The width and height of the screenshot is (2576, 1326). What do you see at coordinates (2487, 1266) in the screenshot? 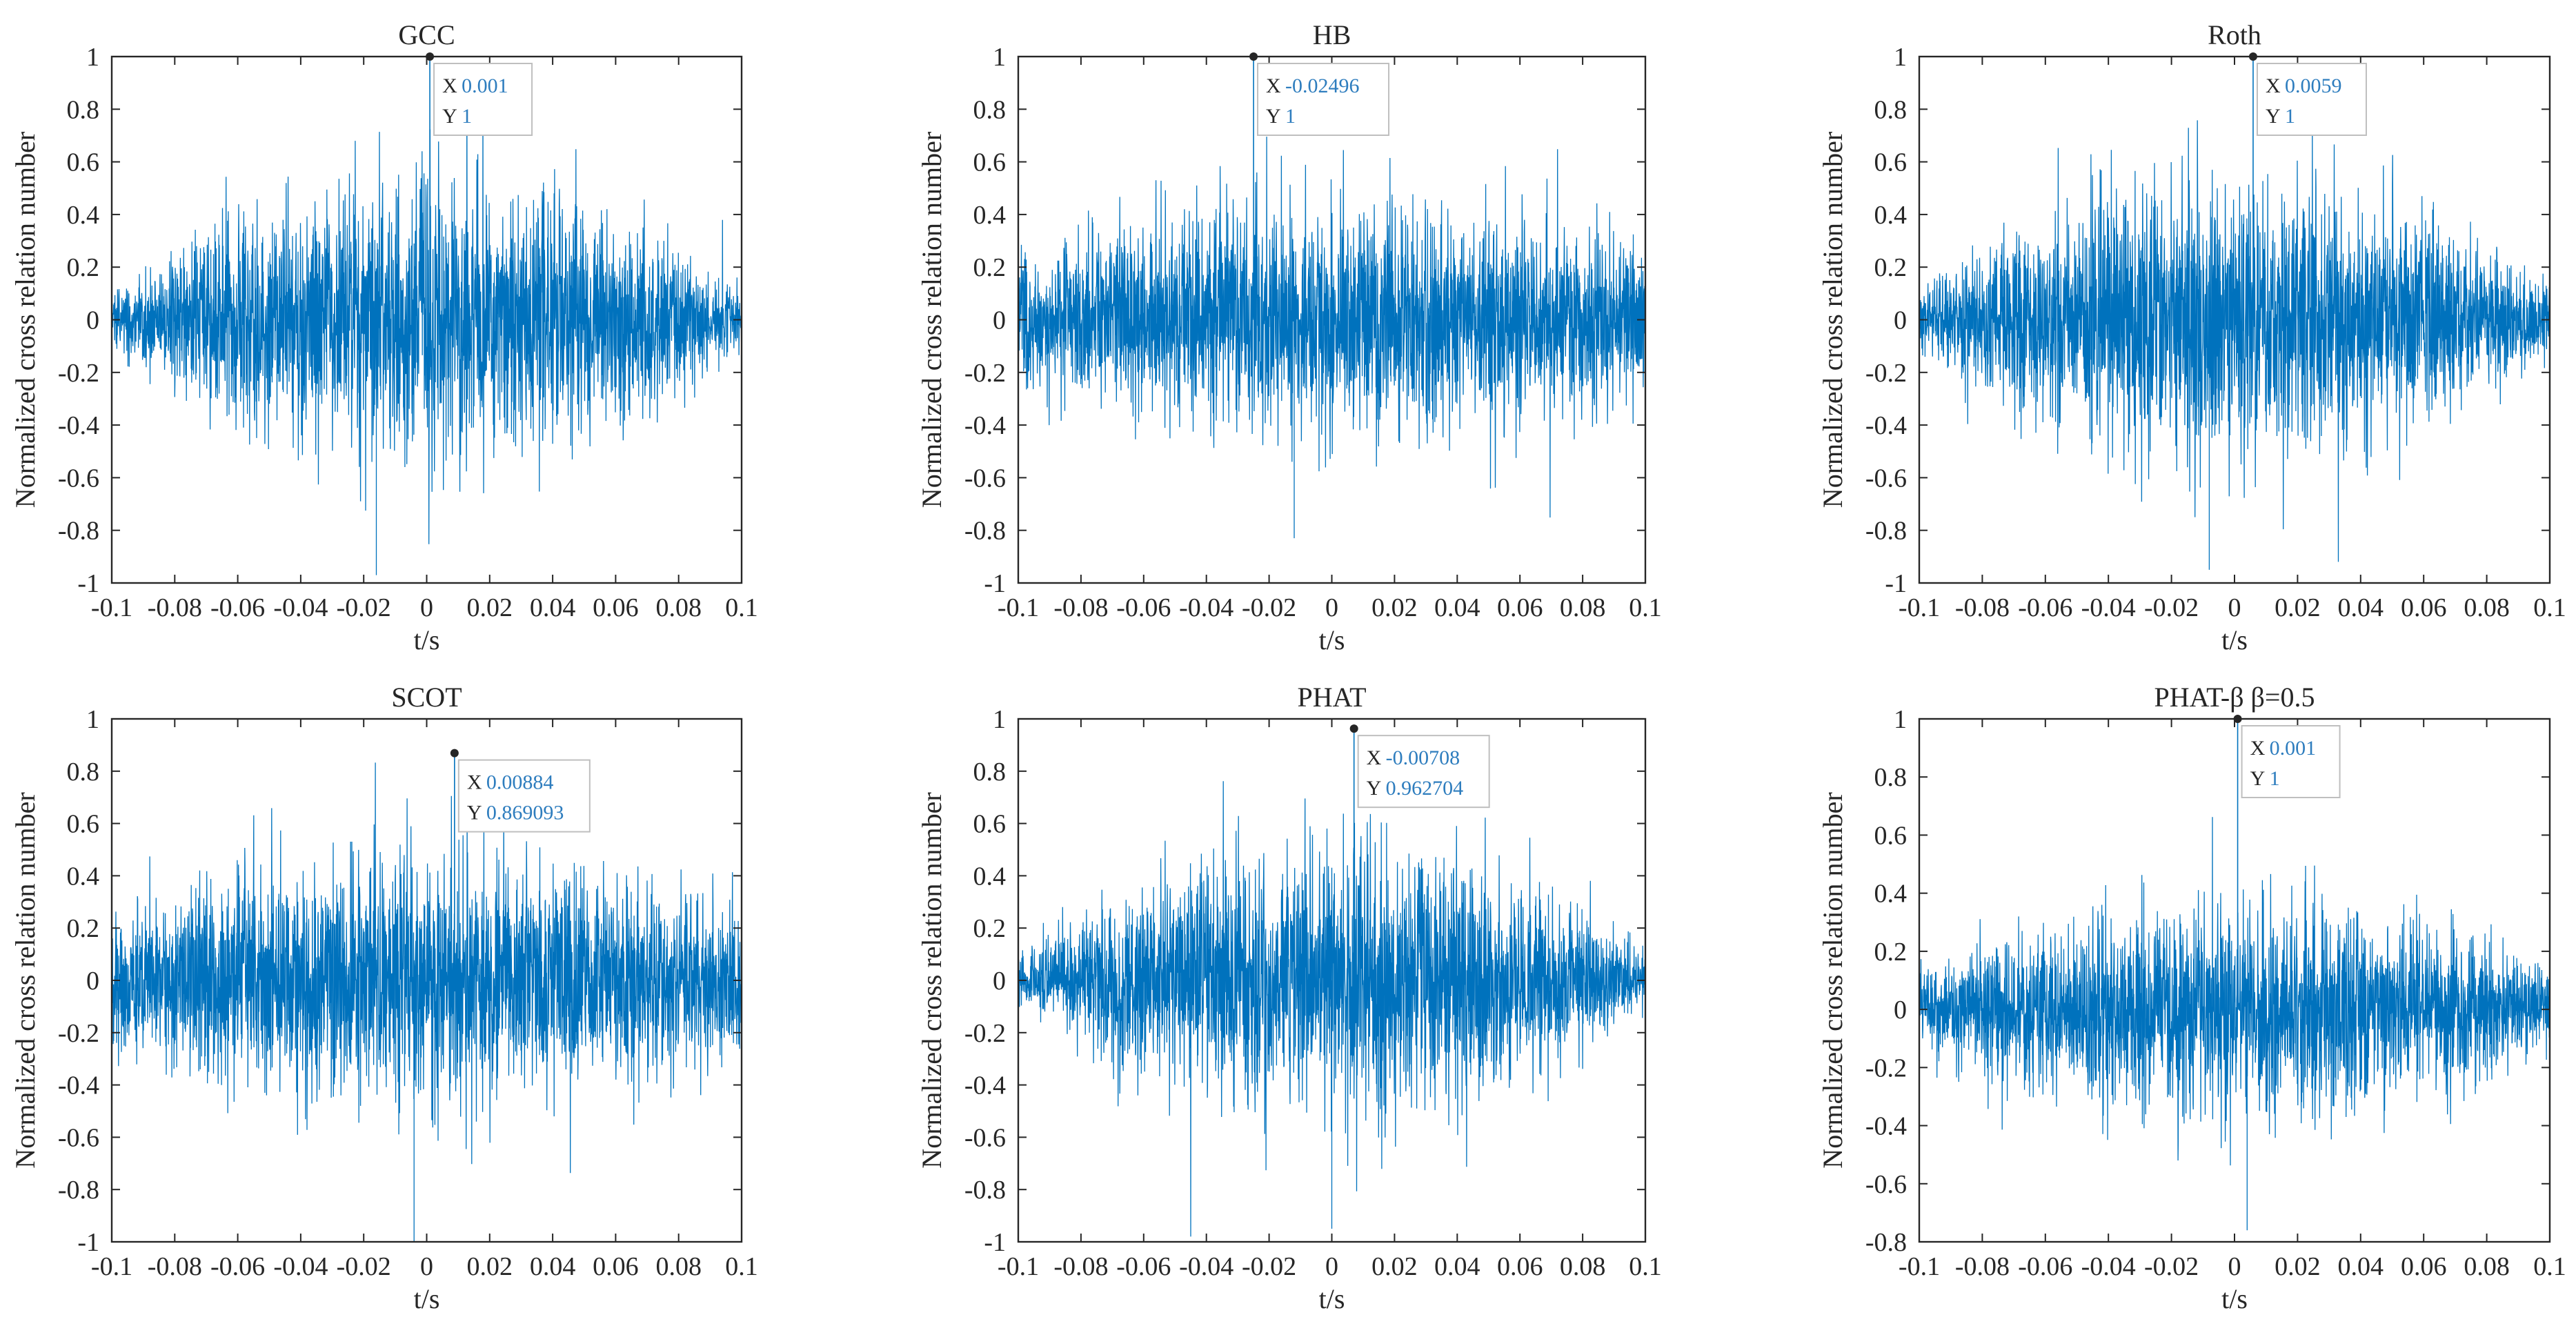
I see `x-tick-label: 0.08` at bounding box center [2487, 1266].